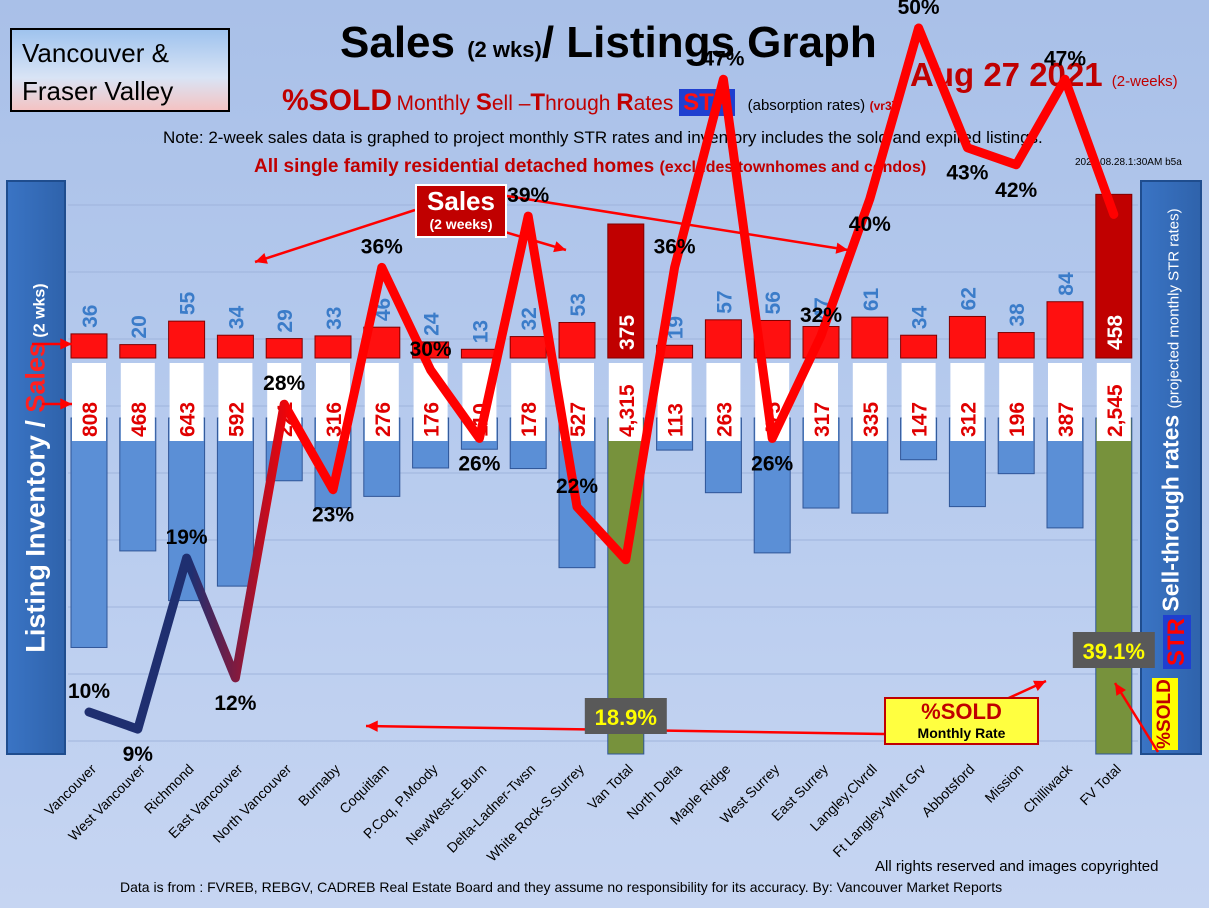  What do you see at coordinates (529, 318) in the screenshot?
I see `sales-value-label: 32` at bounding box center [529, 318].